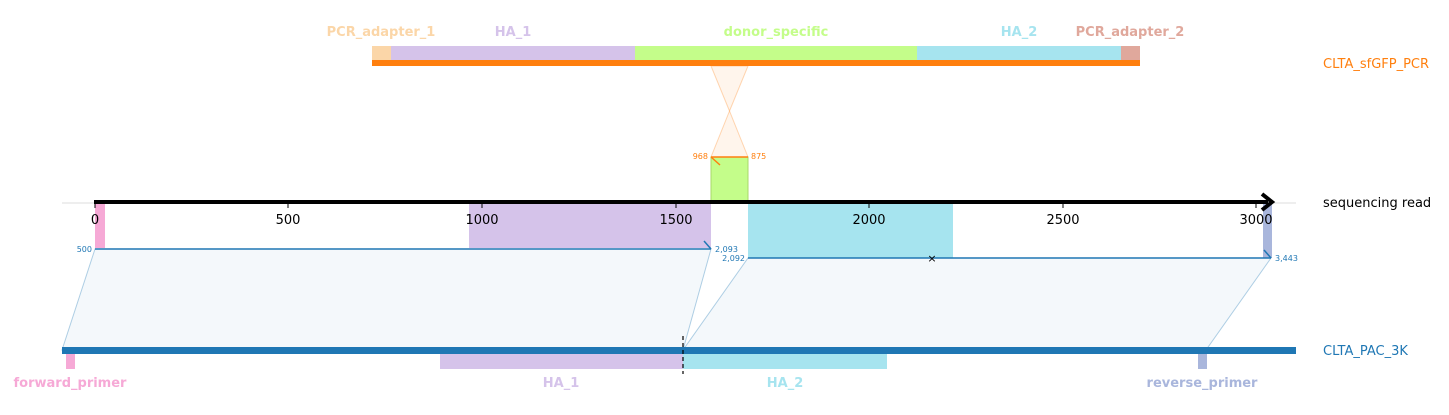 The image size is (1449, 415). I want to click on alignment-a-start-label: 500, so click(84, 249).